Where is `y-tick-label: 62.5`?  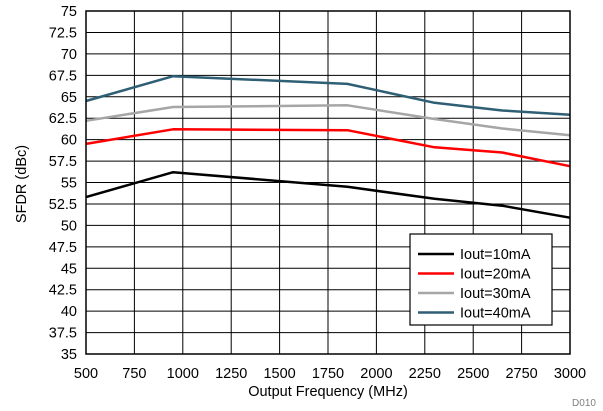
y-tick-label: 62.5 is located at coordinates (63, 119).